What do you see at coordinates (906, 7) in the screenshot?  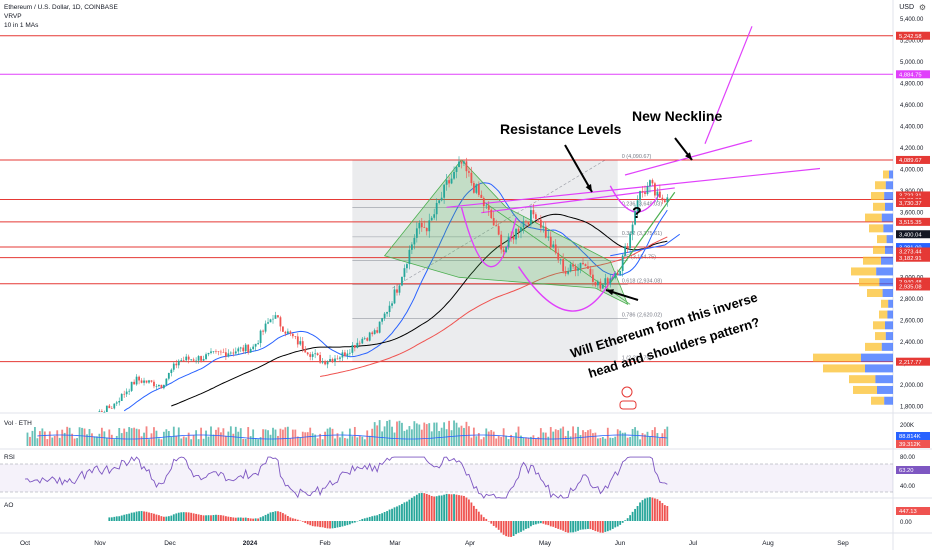 I see `currency-label: USD` at bounding box center [906, 7].